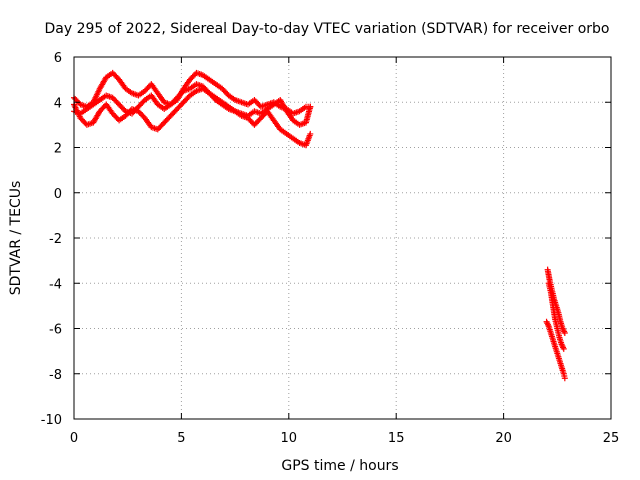 Image resolution: width=640 pixels, height=480 pixels. What do you see at coordinates (55, 330) in the screenshot?
I see `y-tick-label: -6` at bounding box center [55, 330].